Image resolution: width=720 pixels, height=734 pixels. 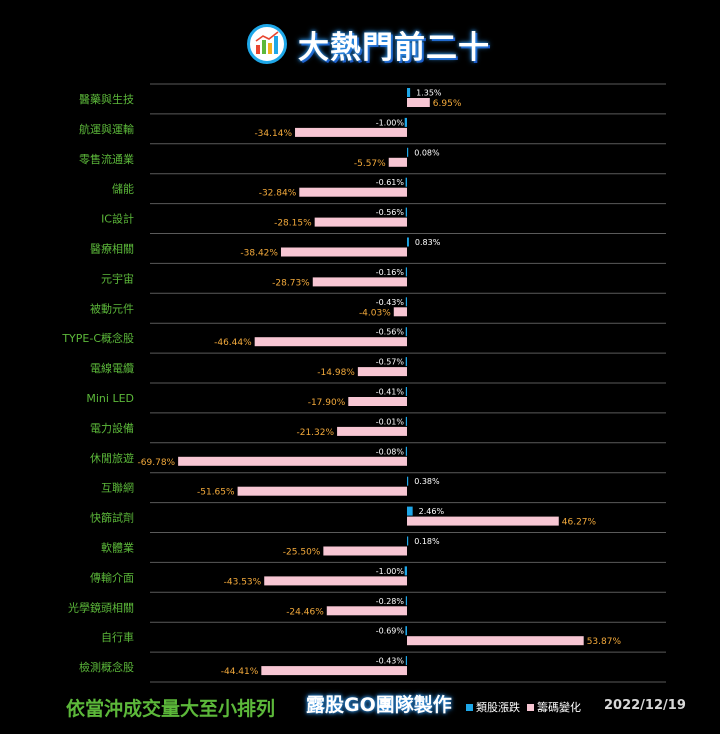 I want to click on header: 大熱門前二十, so click(x=360, y=48).